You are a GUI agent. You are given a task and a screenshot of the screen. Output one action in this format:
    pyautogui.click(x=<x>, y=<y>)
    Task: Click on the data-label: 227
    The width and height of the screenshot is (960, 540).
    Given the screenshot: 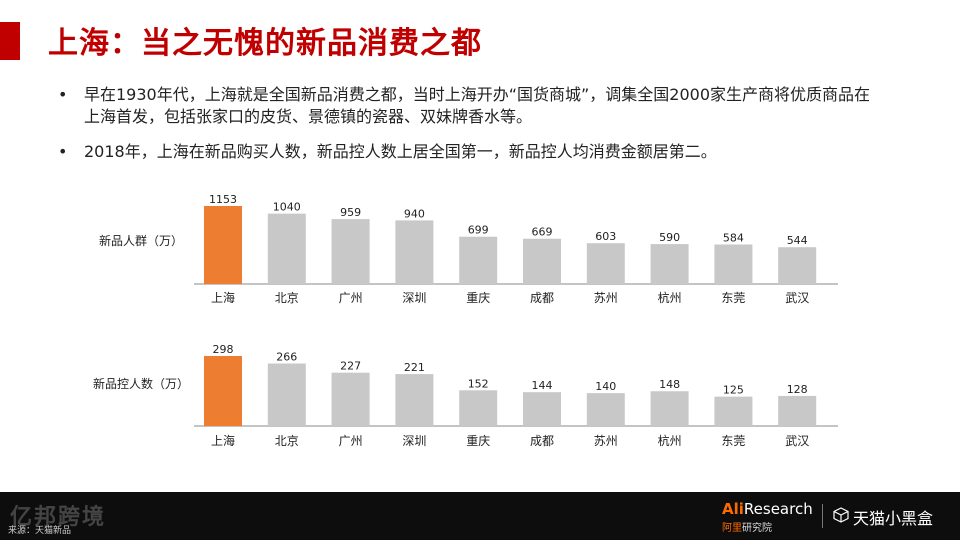 What is the action you would take?
    pyautogui.click(x=350, y=366)
    